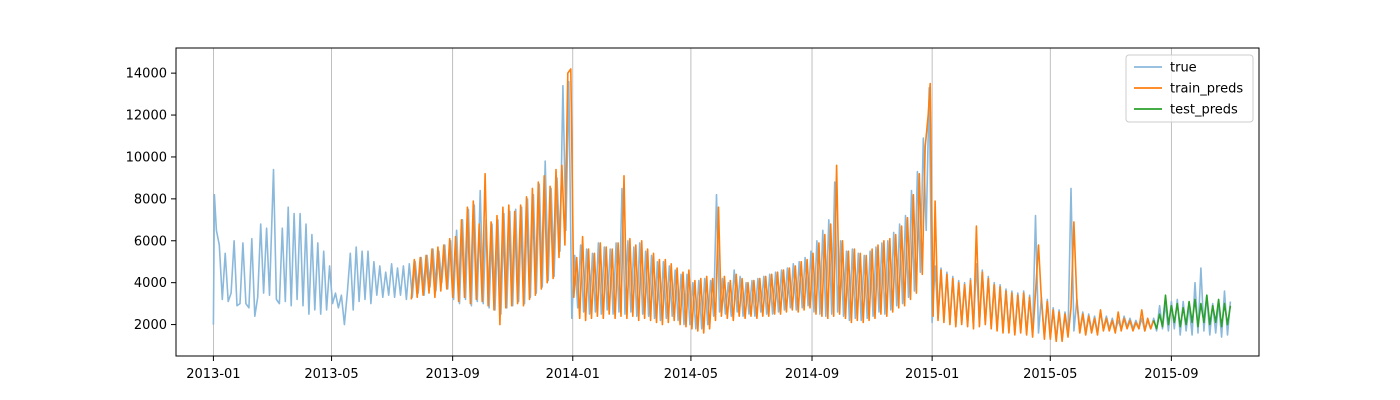 This screenshot has height=400, width=1400. I want to click on legend: true train_preds test_preds, so click(1189, 88).